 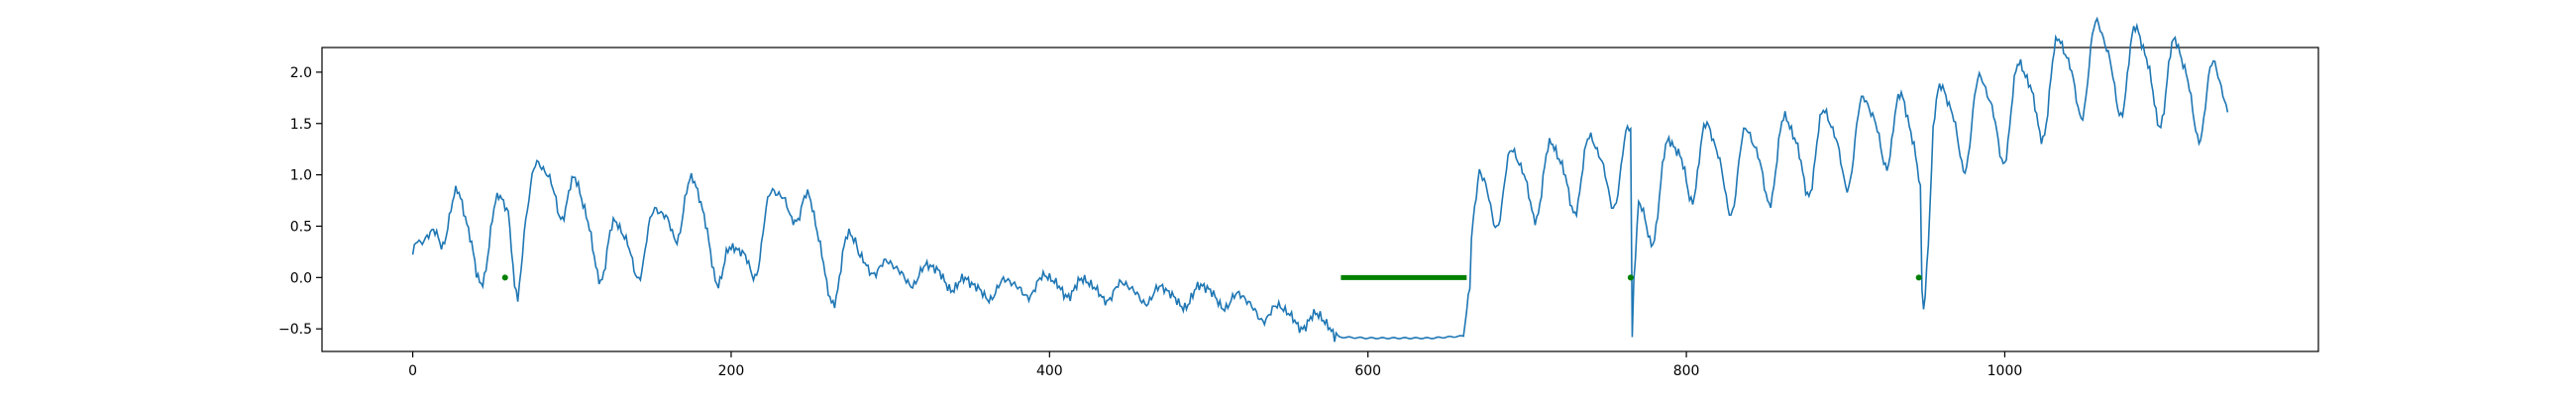 I want to click on y-tick-label: 1.5, so click(x=301, y=125).